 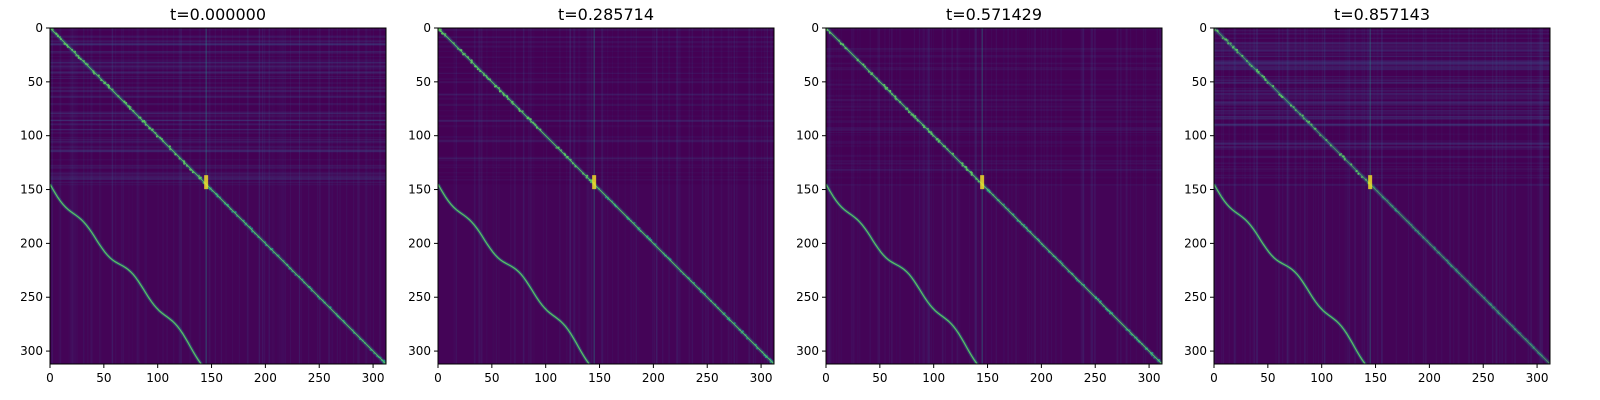 What do you see at coordinates (1382, 14) in the screenshot?
I see `panel-title: t=0.857143` at bounding box center [1382, 14].